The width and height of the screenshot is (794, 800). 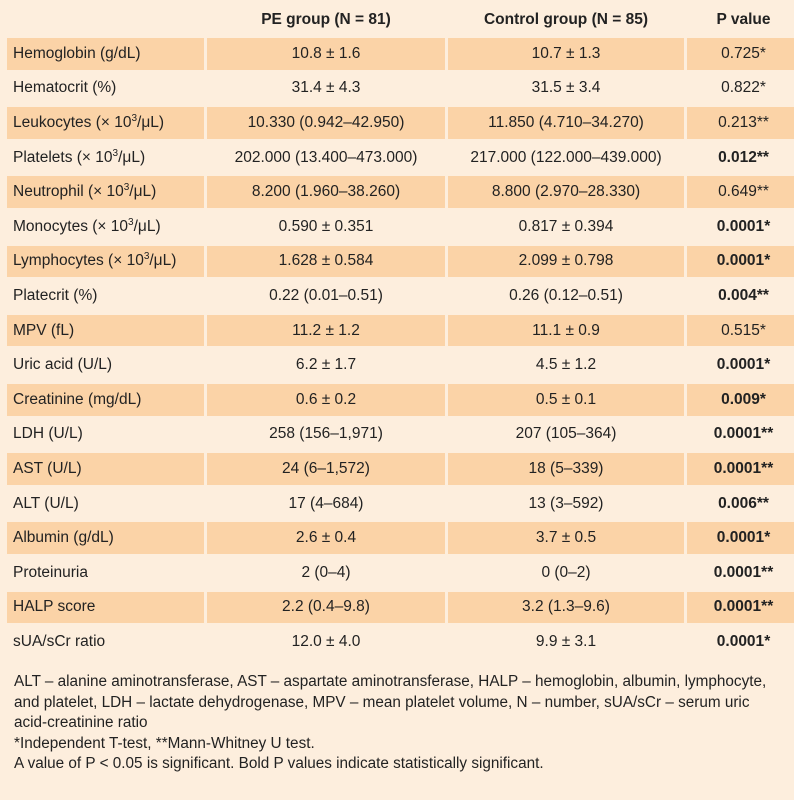 What do you see at coordinates (743, 19) in the screenshot?
I see `header-p-value: P value` at bounding box center [743, 19].